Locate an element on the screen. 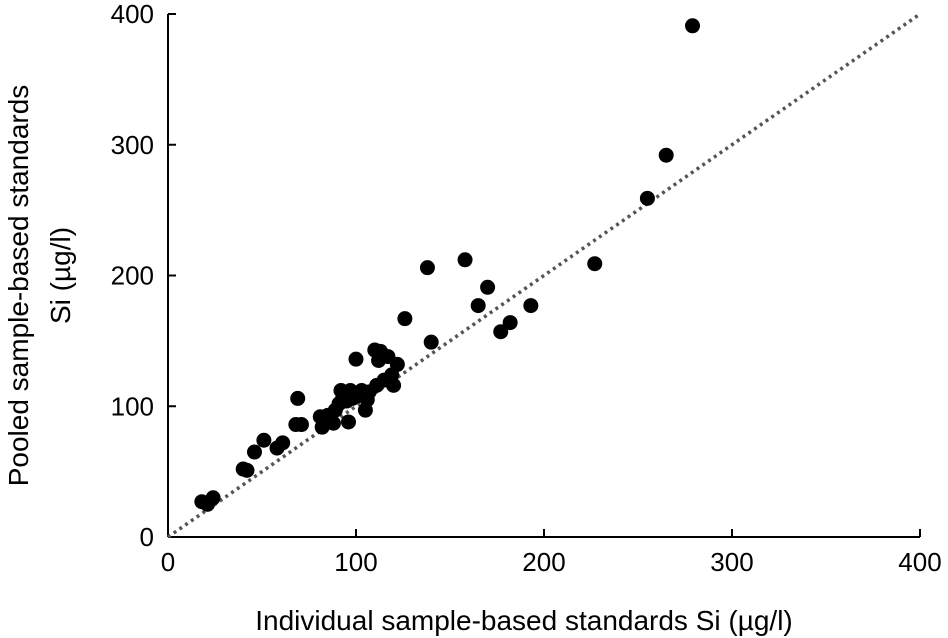 The width and height of the screenshot is (948, 638). x-tick-label: 0 is located at coordinates (168, 562).